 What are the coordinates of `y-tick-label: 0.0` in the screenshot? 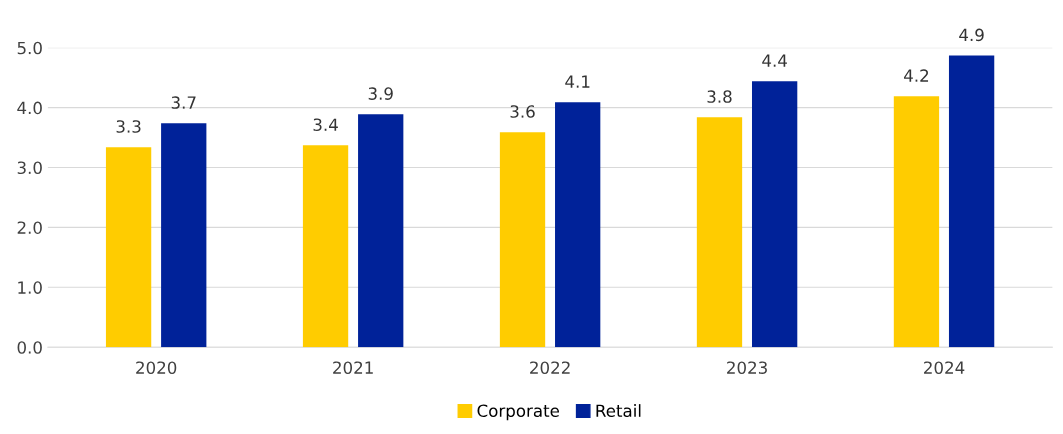 It's located at (29, 347).